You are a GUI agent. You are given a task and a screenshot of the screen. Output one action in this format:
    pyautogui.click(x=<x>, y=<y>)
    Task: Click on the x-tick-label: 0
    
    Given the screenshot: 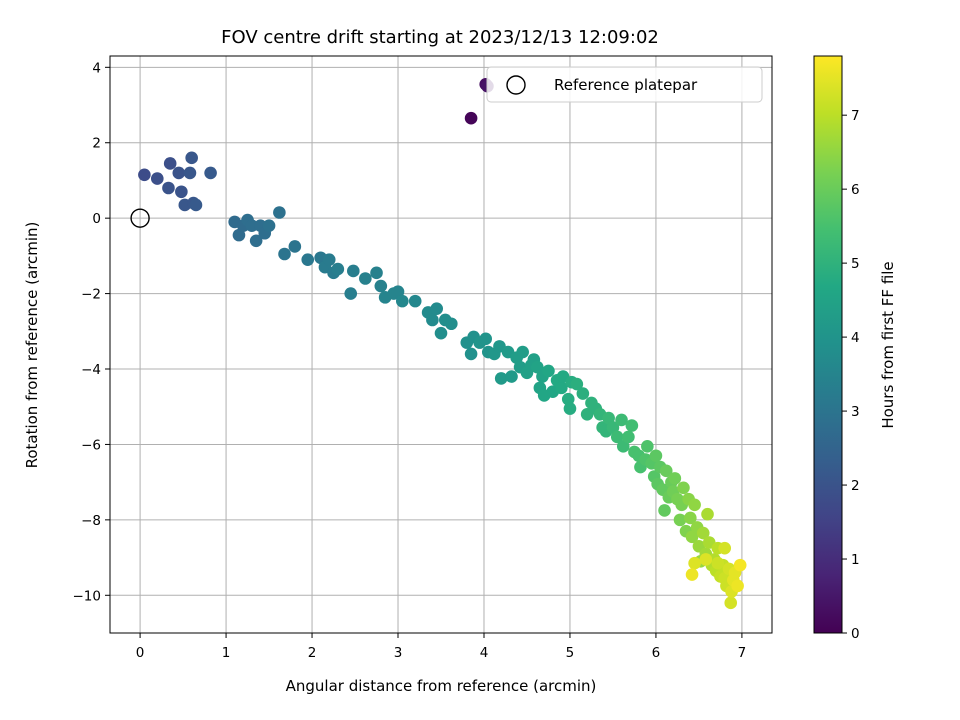 What is the action you would take?
    pyautogui.click(x=140, y=653)
    